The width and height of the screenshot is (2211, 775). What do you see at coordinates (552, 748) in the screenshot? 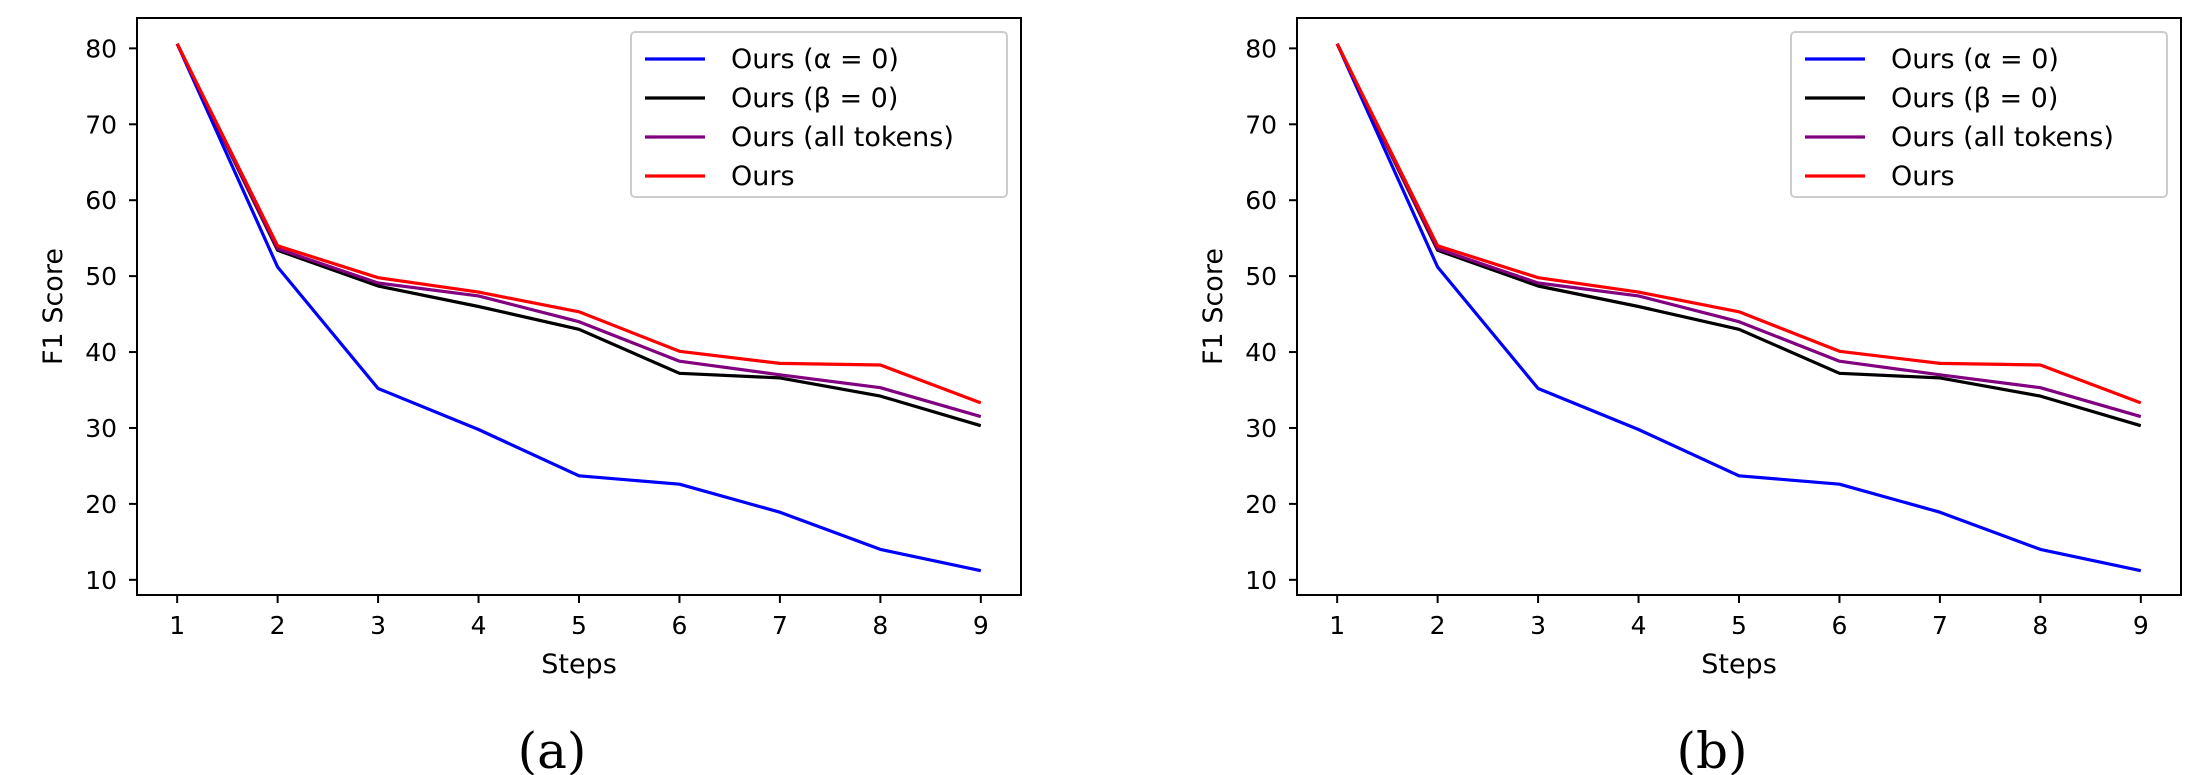
I see `panel-caption: (a)` at bounding box center [552, 748].